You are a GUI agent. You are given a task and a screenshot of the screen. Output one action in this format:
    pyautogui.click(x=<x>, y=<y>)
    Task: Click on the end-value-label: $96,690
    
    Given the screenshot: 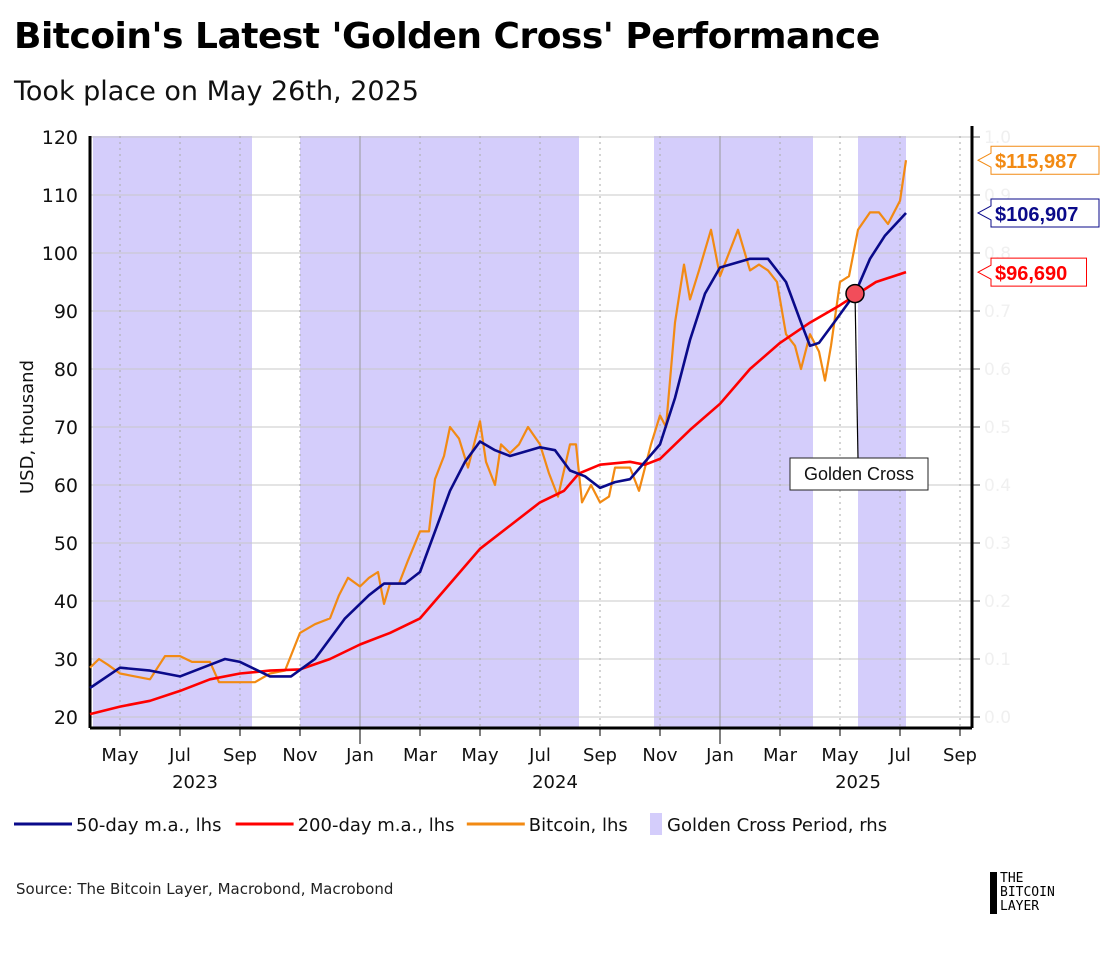 What is the action you would take?
    pyautogui.click(x=1031, y=274)
    